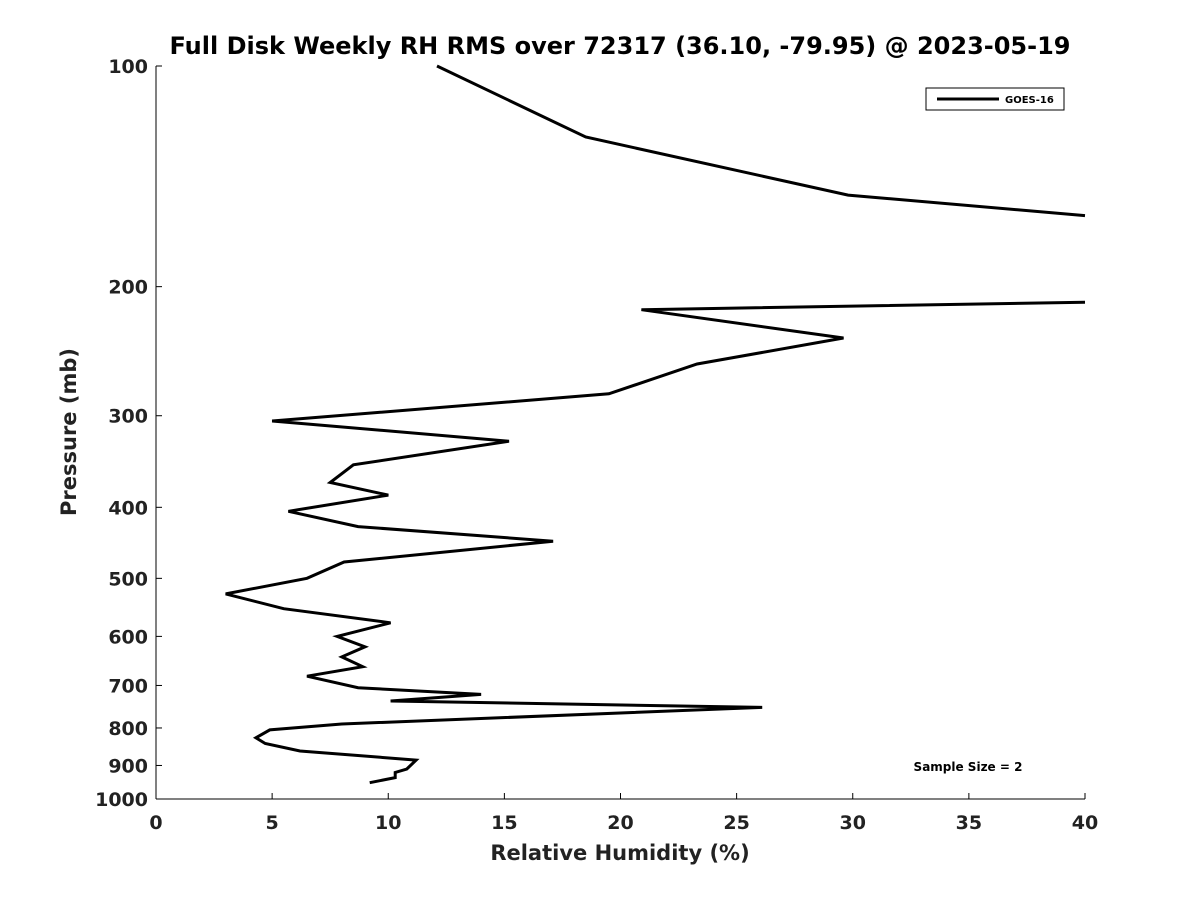 The height and width of the screenshot is (900, 1200). What do you see at coordinates (128, 686) in the screenshot?
I see `y-tick-label: 700` at bounding box center [128, 686].